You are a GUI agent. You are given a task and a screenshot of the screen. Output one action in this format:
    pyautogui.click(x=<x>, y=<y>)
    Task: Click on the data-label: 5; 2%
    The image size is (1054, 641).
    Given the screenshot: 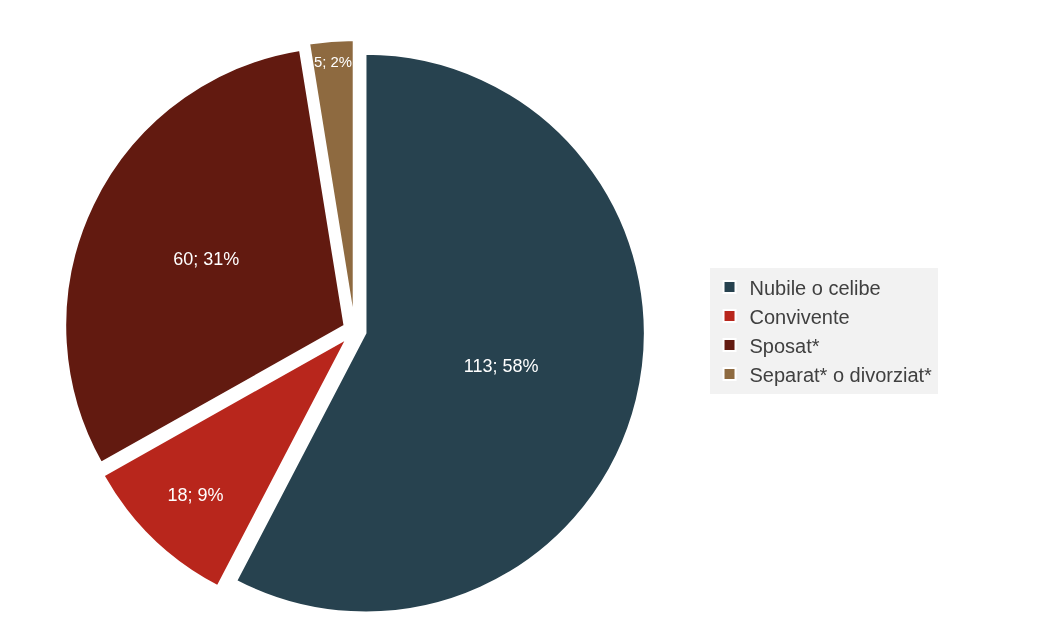 What is the action you would take?
    pyautogui.click(x=333, y=61)
    